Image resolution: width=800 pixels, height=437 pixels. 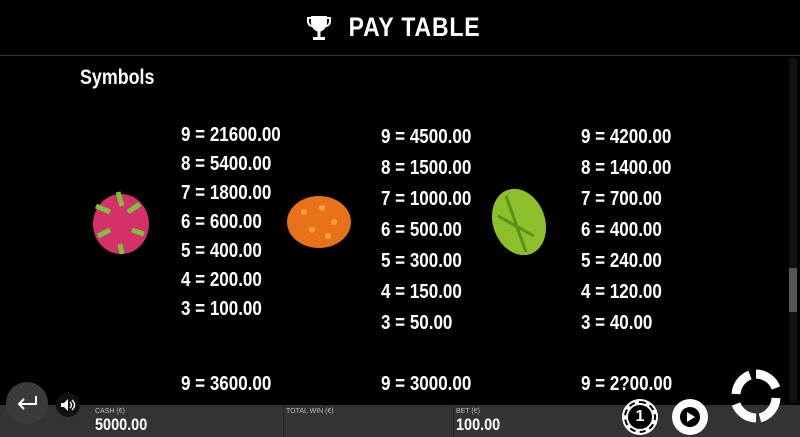 I want to click on back-button, so click(x=27, y=403).